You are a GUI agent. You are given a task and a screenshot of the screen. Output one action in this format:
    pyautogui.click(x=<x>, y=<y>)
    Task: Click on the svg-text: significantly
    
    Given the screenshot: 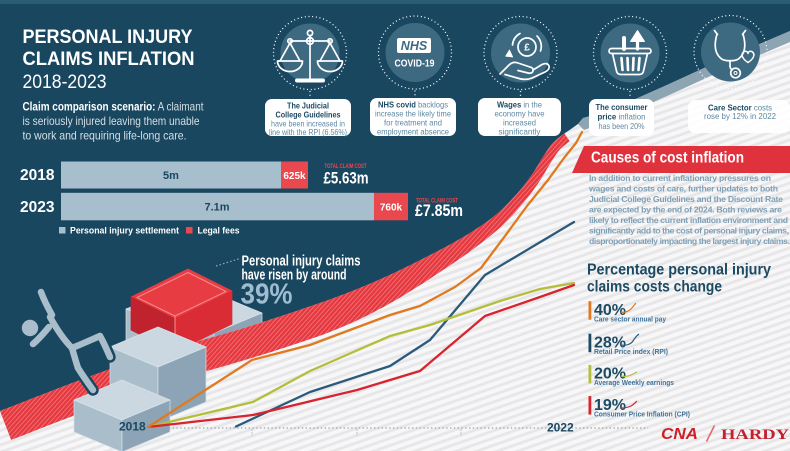 What is the action you would take?
    pyautogui.click(x=520, y=132)
    